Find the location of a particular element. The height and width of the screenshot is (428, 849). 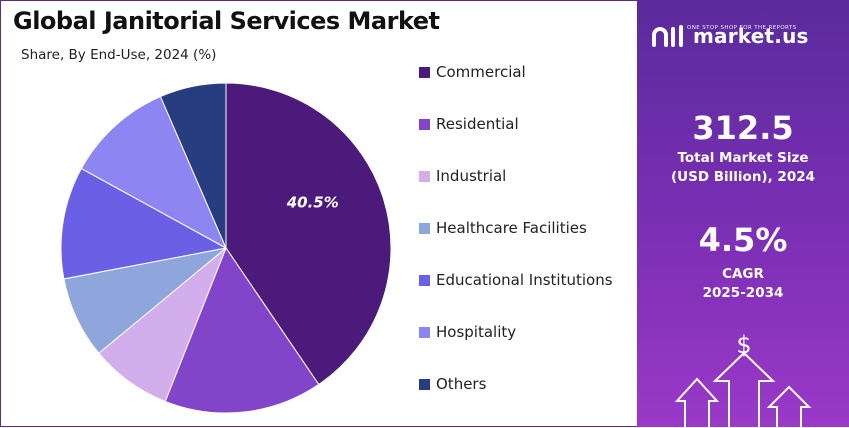

brand-logo: market.us is located at coordinates (730, 36).